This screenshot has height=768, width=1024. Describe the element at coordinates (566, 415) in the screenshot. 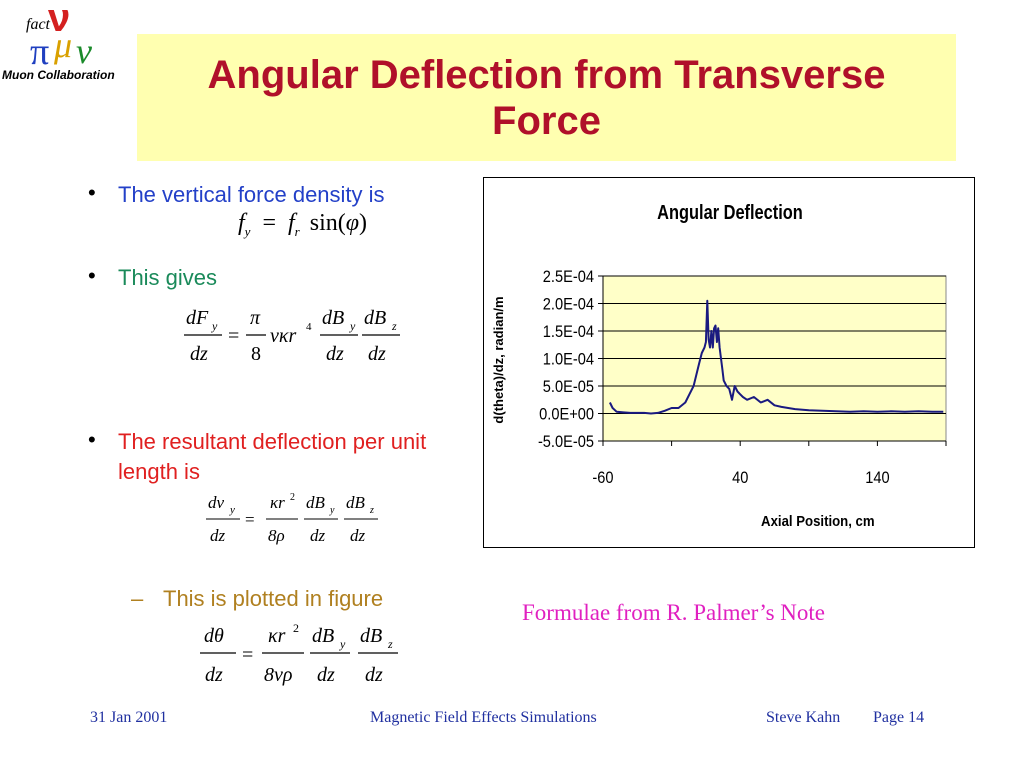

I see `chart-y-tick-label: 0.0E+00` at that location.